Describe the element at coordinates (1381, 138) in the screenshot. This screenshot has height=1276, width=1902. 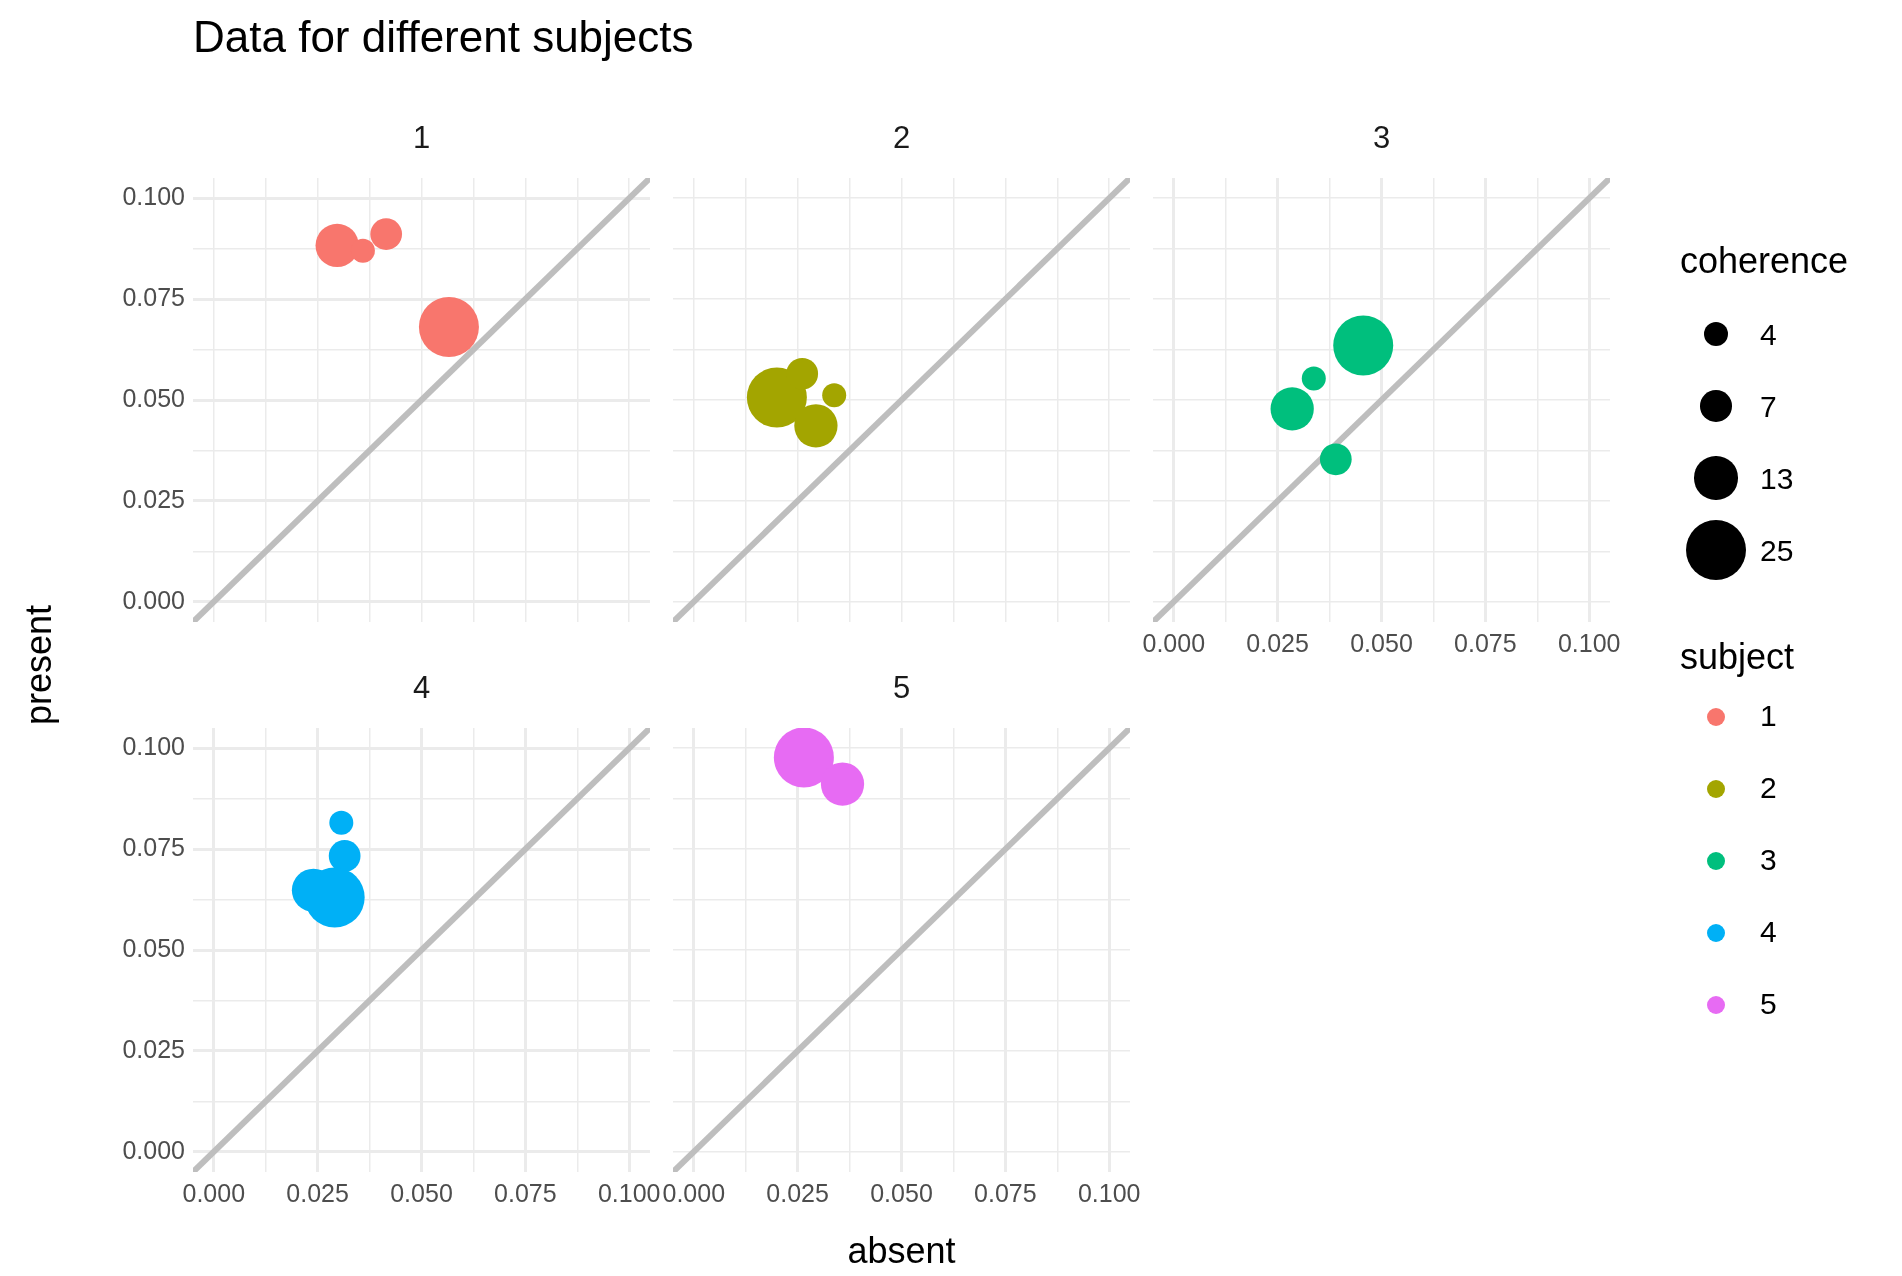
I see `chart-subtitle: 3` at that location.